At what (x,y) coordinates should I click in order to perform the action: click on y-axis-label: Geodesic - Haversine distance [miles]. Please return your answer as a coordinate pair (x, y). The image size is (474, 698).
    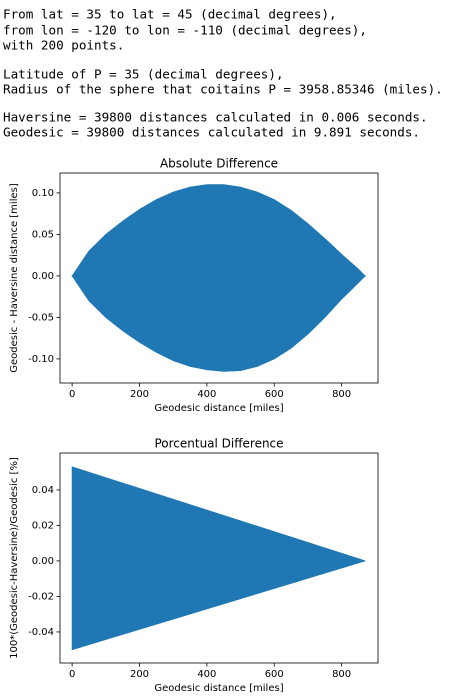
    Looking at the image, I should click on (14, 278).